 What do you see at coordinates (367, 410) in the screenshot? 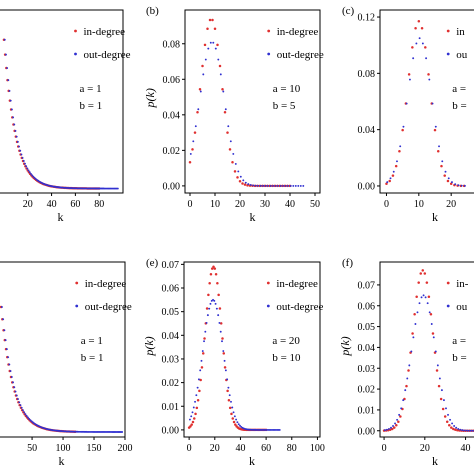
I see `y-tick-label: 0.01` at bounding box center [367, 410].